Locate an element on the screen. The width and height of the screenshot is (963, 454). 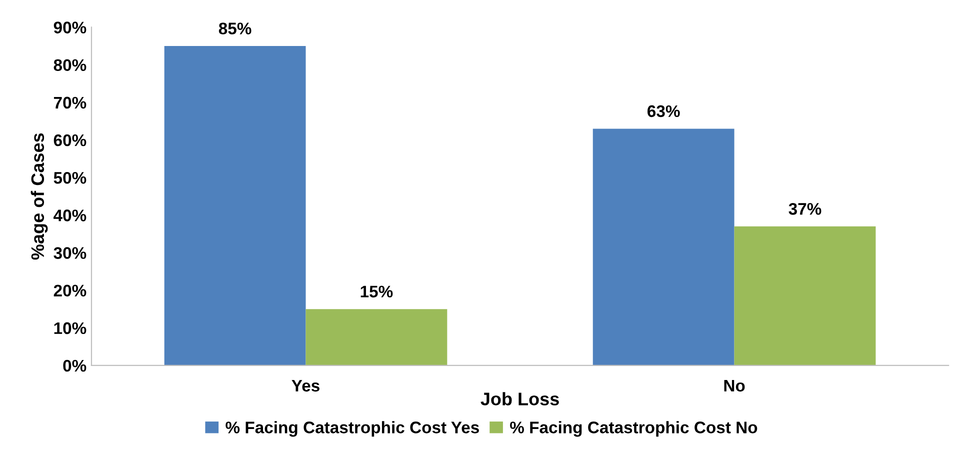
x-tick-label: Yes is located at coordinates (306, 386).